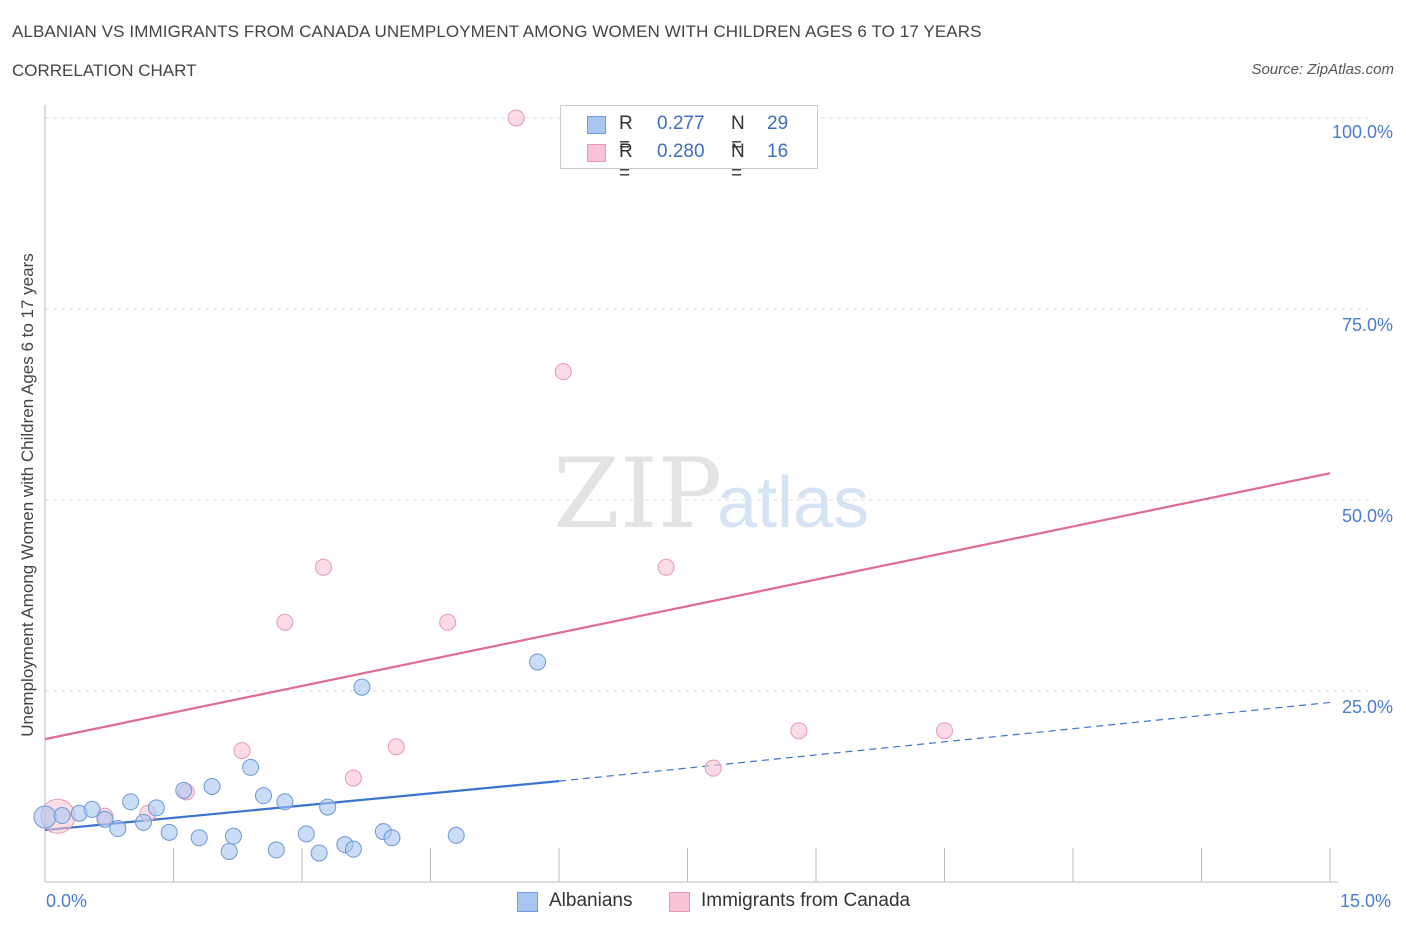  I want to click on r-value: 0.277, so click(681, 123).